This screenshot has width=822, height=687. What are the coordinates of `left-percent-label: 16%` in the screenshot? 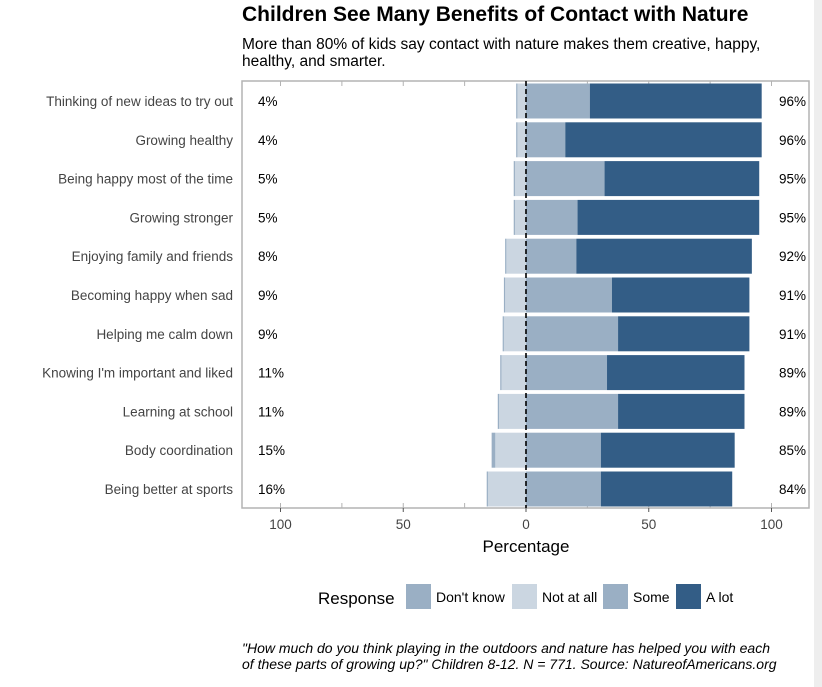 It's located at (271, 489).